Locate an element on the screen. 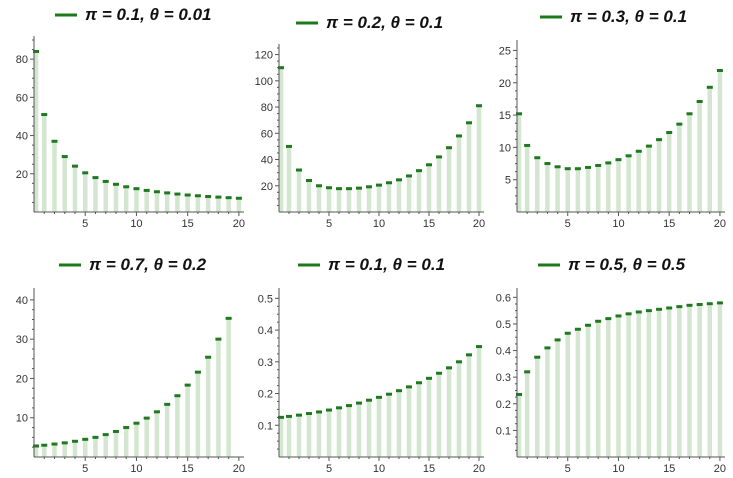  y-tick-label: 5 is located at coordinates (508, 181).